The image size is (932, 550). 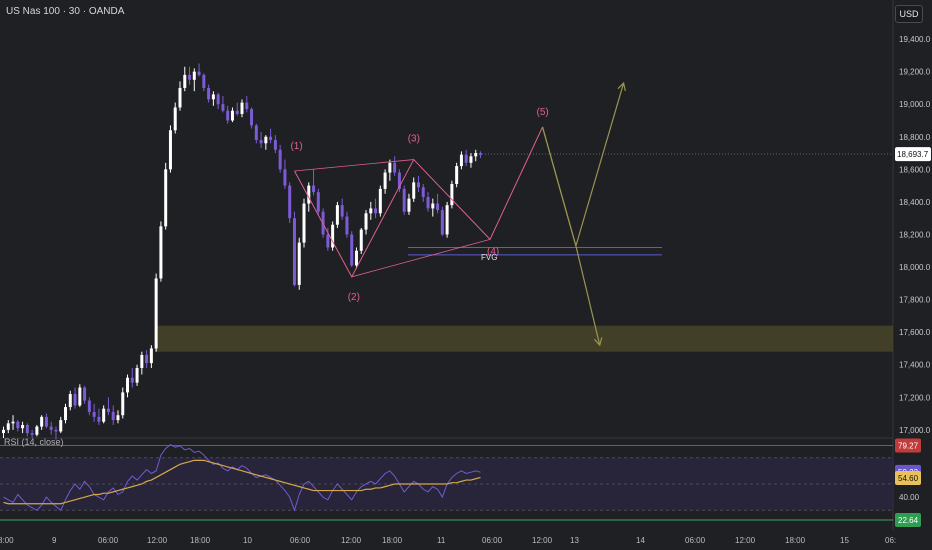 What do you see at coordinates (621, 86) in the screenshot?
I see `projection-up-arrowhead` at bounding box center [621, 86].